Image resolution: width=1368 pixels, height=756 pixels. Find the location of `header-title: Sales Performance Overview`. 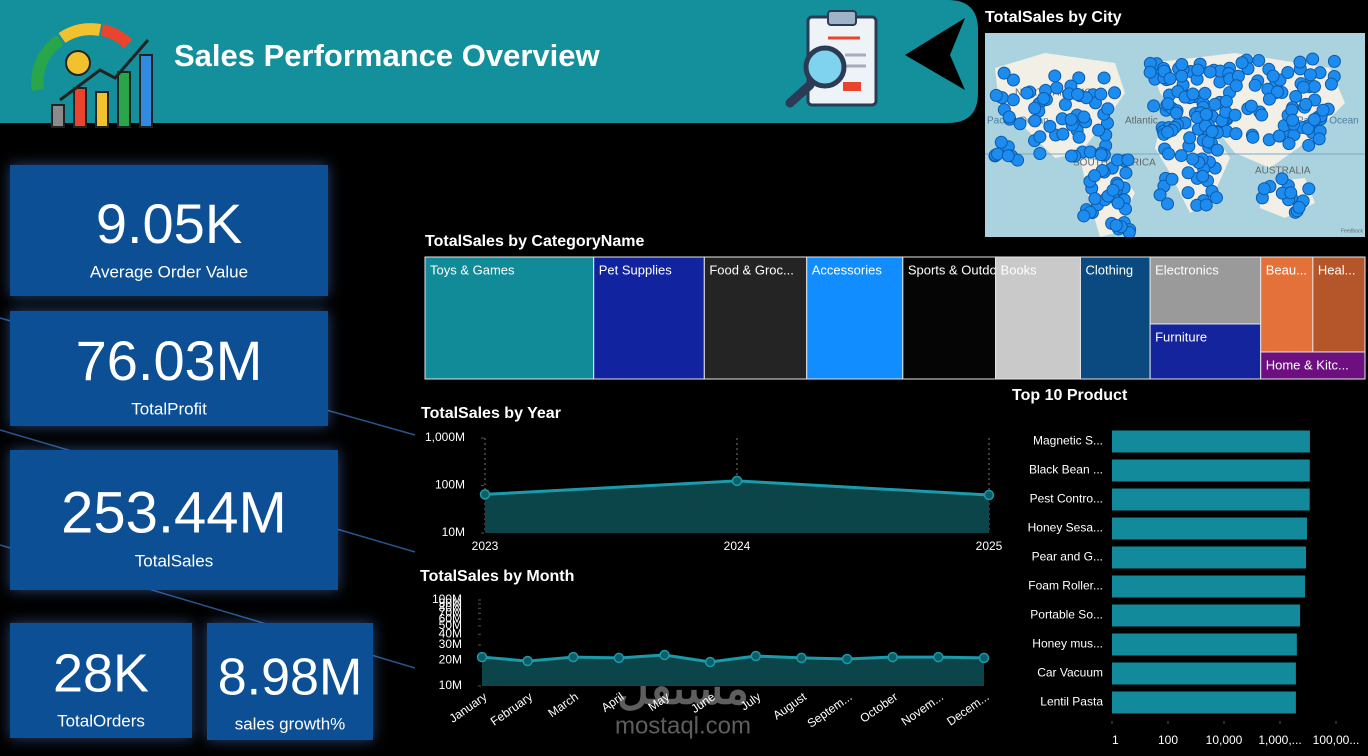

header-title: Sales Performance Overview is located at coordinates (387, 55).